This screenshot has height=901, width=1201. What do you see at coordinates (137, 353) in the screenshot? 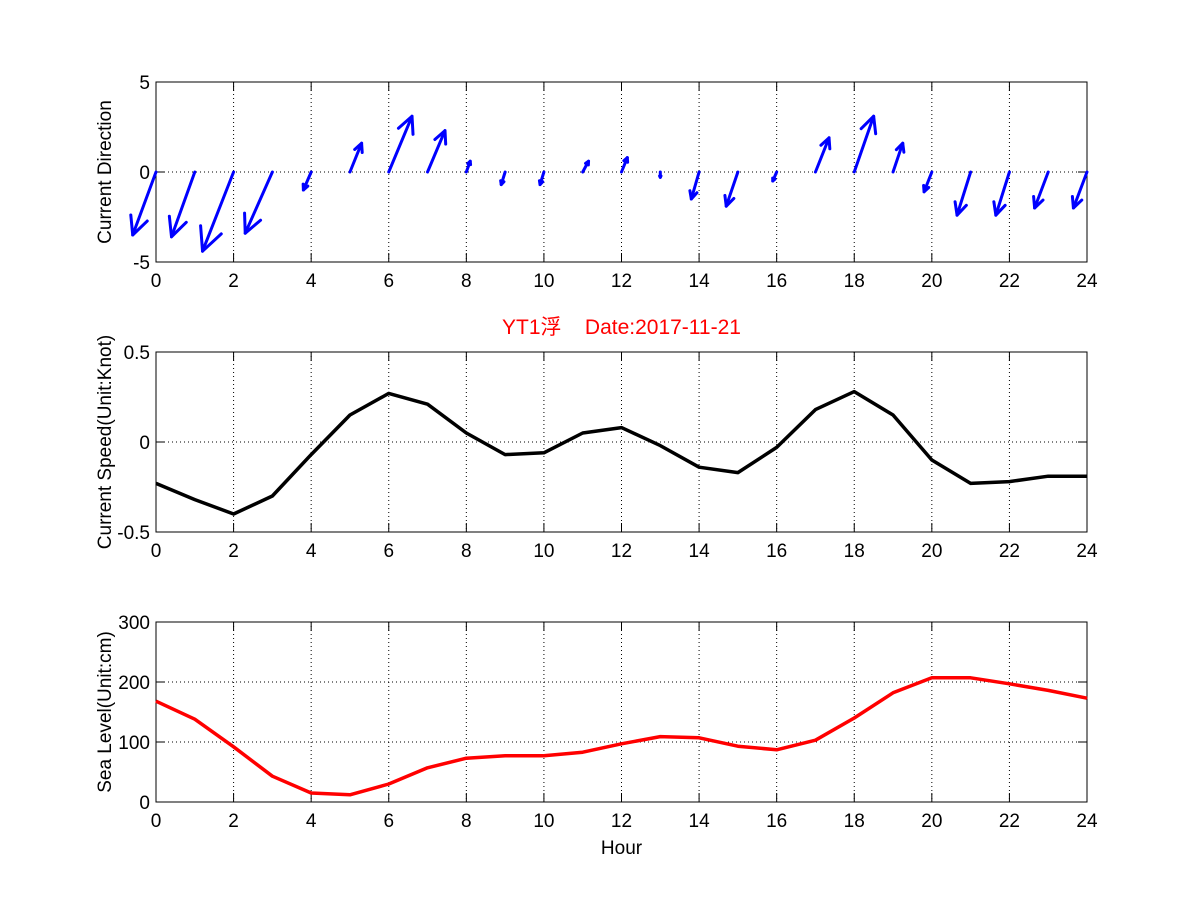
I see `y-tick-label: 0.5` at bounding box center [137, 353].